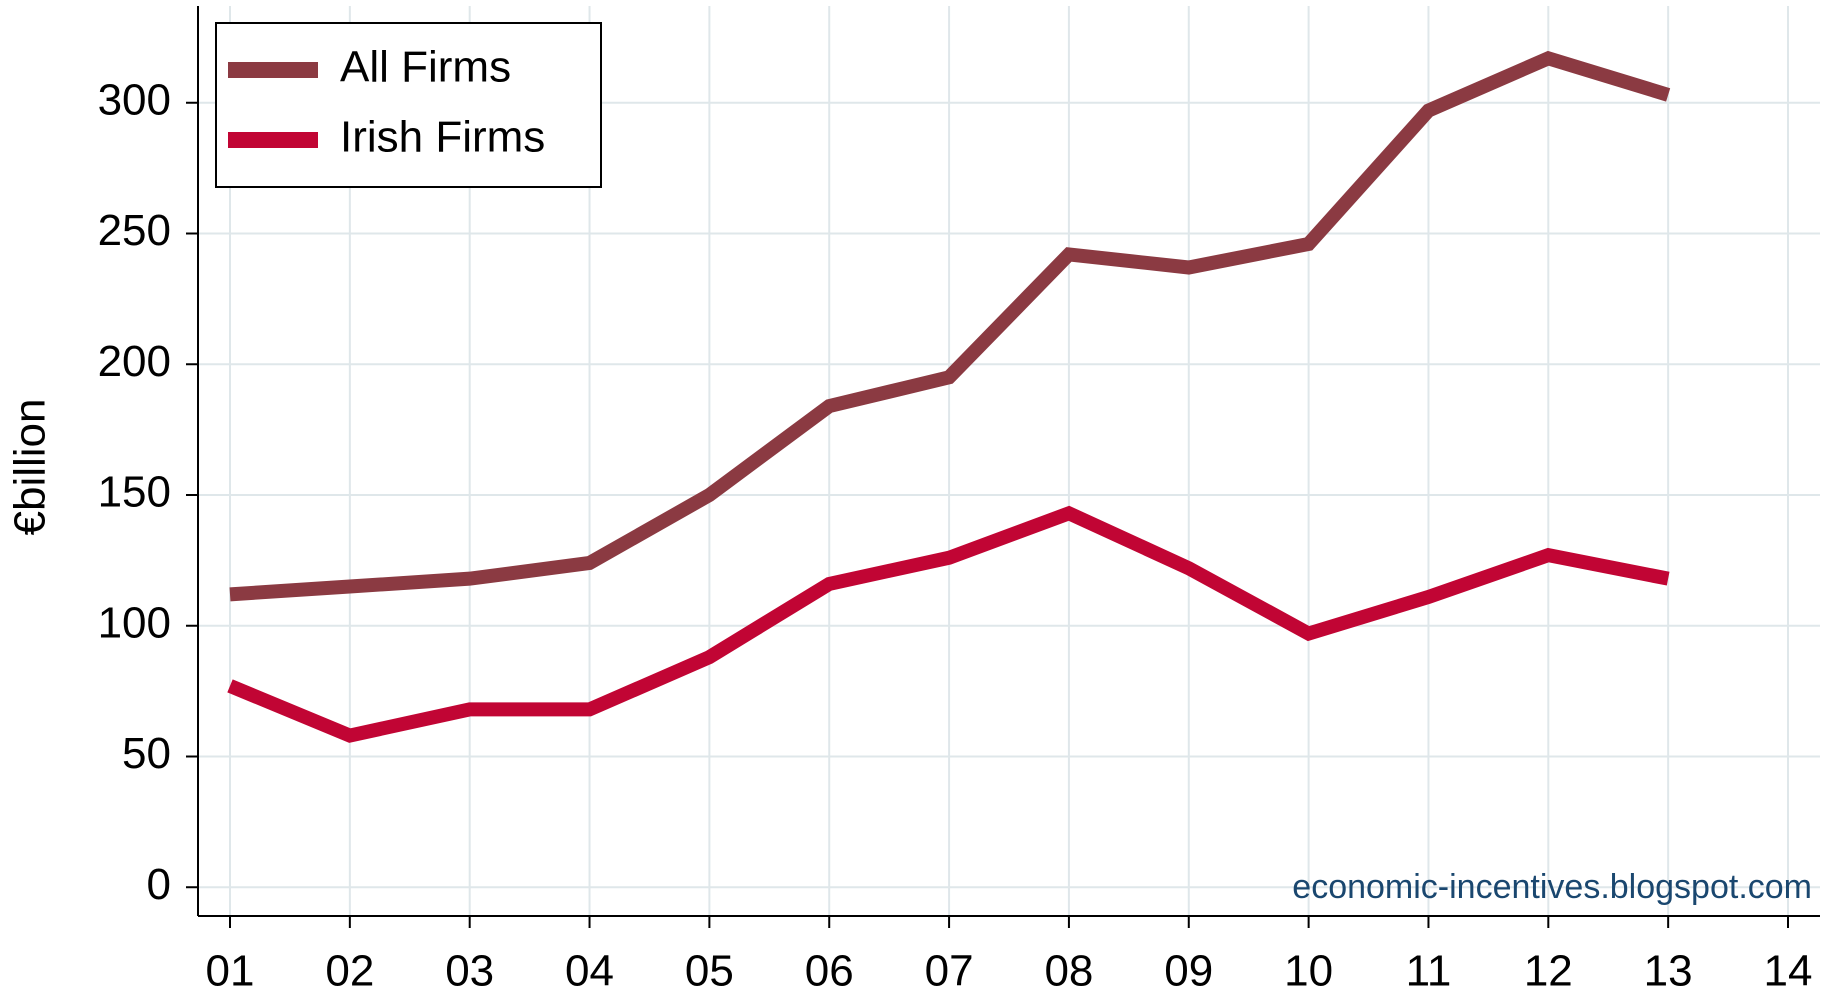 The height and width of the screenshot is (1001, 1829). What do you see at coordinates (829, 971) in the screenshot?
I see `x-tick-label: 06` at bounding box center [829, 971].